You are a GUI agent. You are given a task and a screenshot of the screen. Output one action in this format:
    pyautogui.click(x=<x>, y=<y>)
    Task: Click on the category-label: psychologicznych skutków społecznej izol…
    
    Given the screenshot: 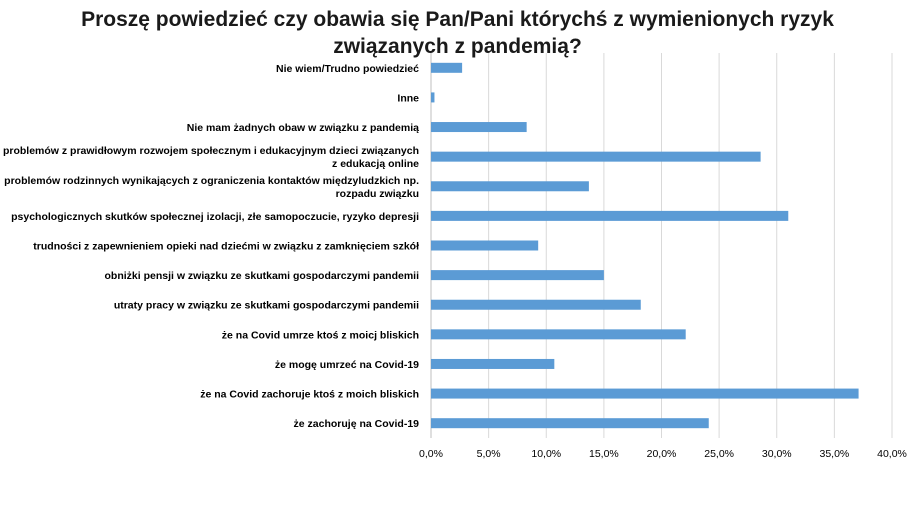 What is the action you would take?
    pyautogui.click(x=215, y=217)
    